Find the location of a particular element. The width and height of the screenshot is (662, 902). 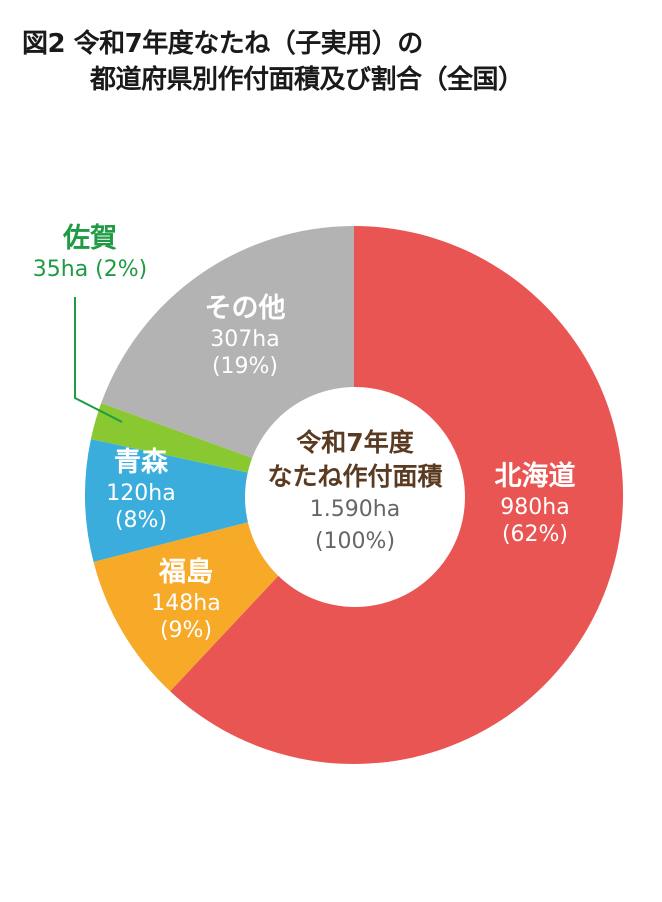

label-aomori-percent: (8%) is located at coordinates (141, 521).